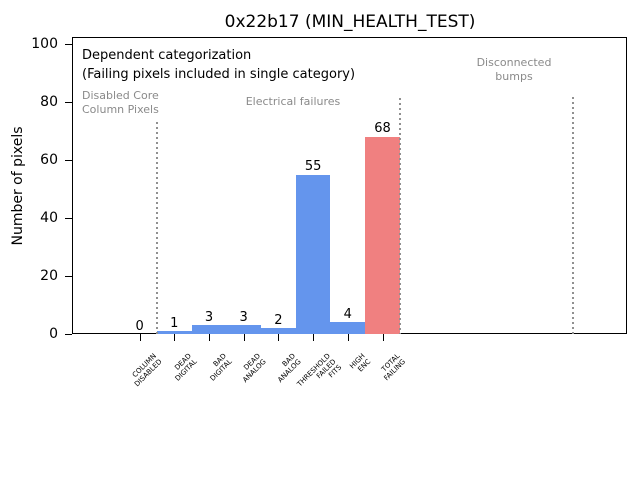  What do you see at coordinates (347, 314) in the screenshot?
I see `bar-value-label: 4` at bounding box center [347, 314].